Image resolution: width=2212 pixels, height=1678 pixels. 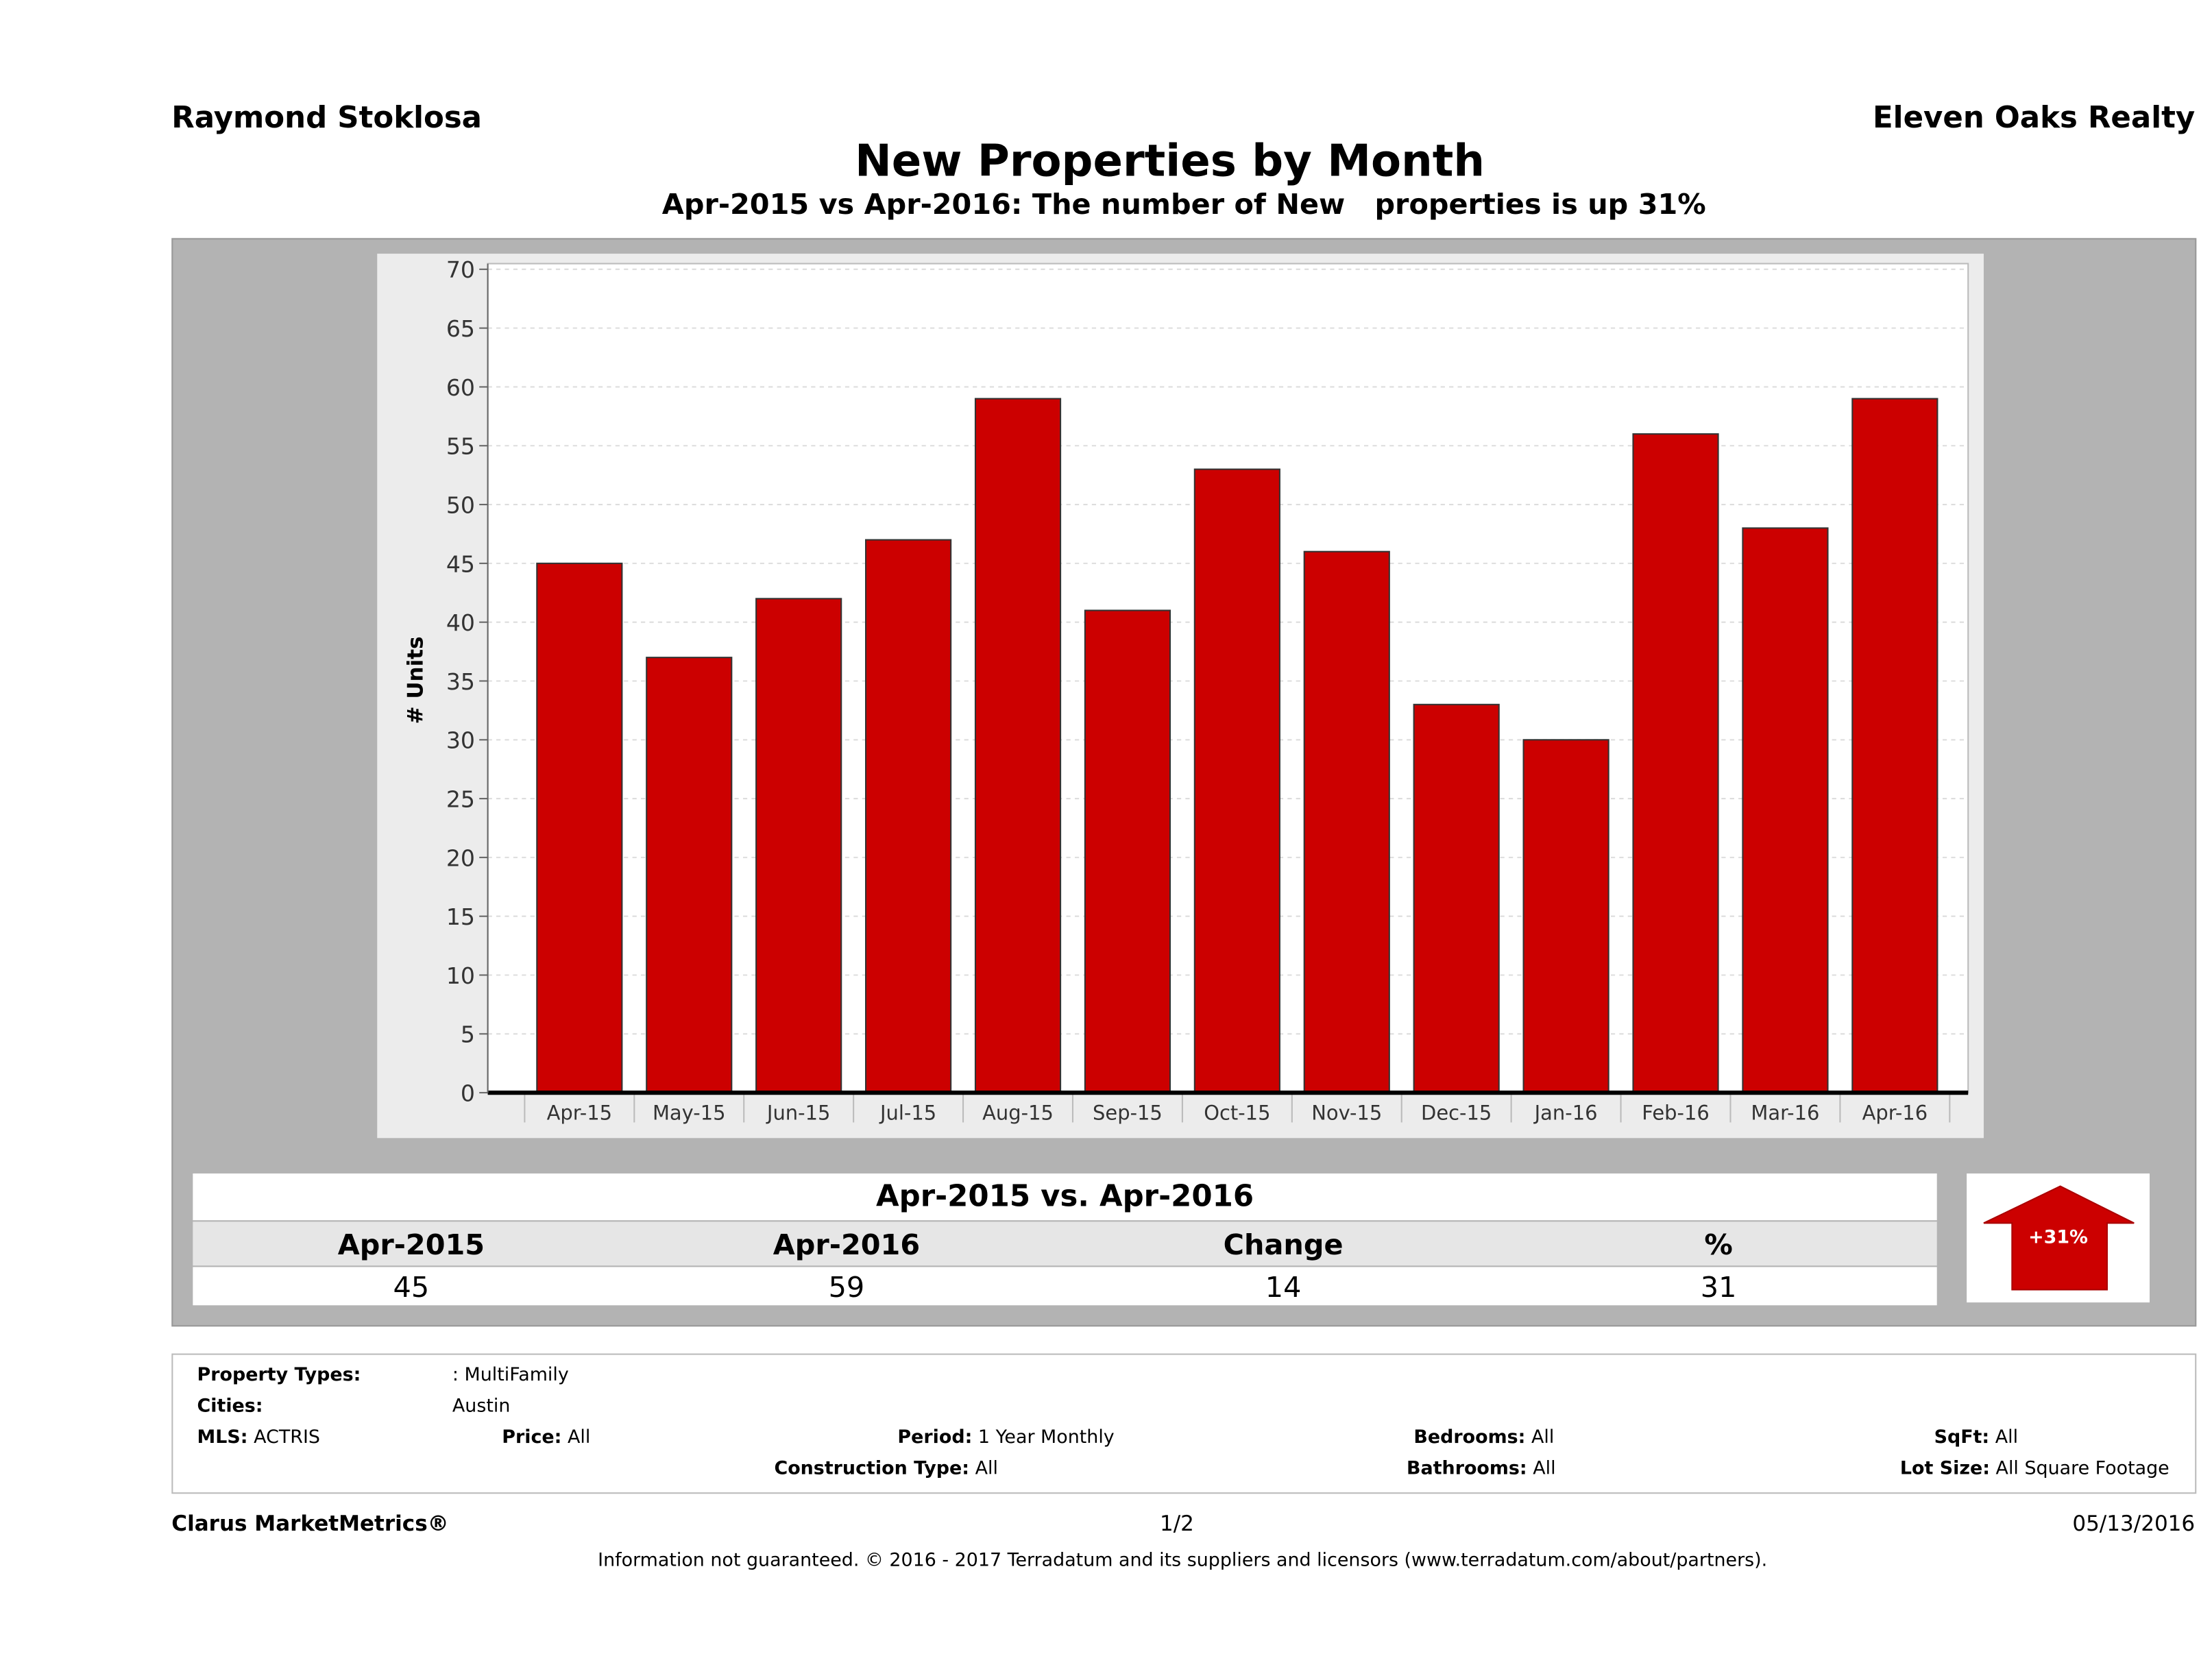 I want to click on x-tick-label: Feb-16, so click(x=1676, y=1112).